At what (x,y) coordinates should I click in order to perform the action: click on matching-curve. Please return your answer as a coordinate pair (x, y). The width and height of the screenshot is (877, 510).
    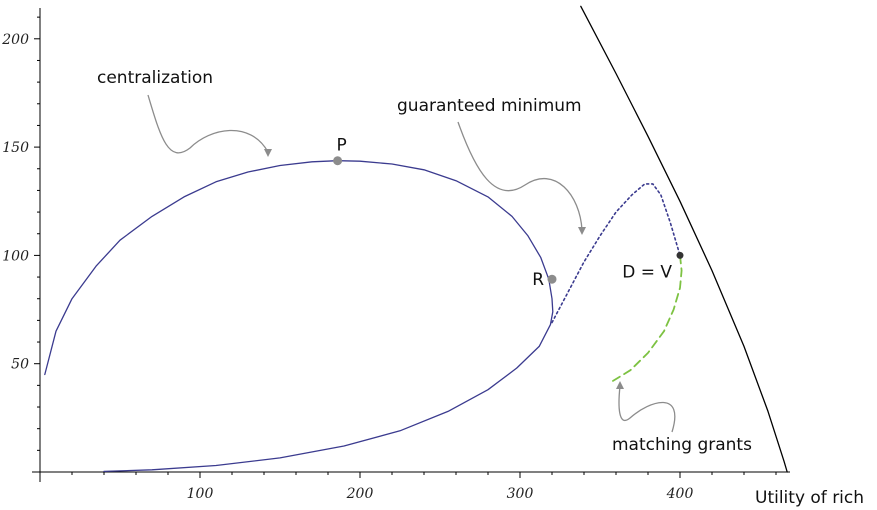
    Looking at the image, I should click on (647, 318).